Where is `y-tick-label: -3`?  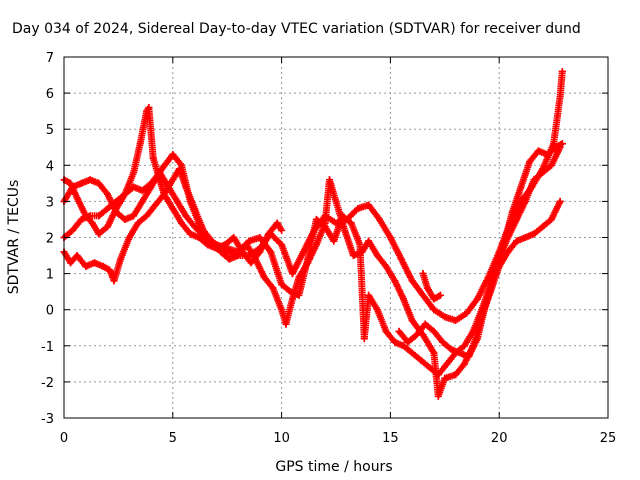
y-tick-label: -3 is located at coordinates (47, 419).